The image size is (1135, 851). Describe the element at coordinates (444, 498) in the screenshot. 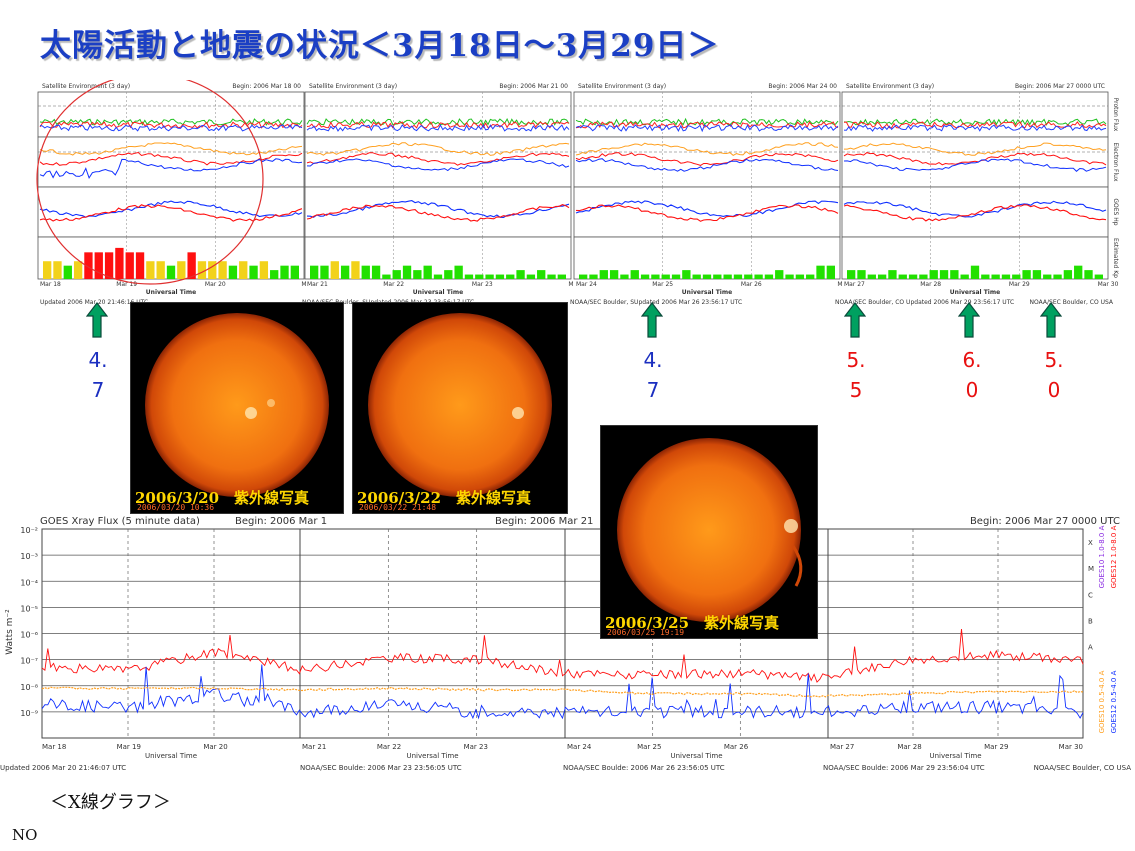

I see `sun-photo-caption: 2006/3/22 紫外線写真` at that location.